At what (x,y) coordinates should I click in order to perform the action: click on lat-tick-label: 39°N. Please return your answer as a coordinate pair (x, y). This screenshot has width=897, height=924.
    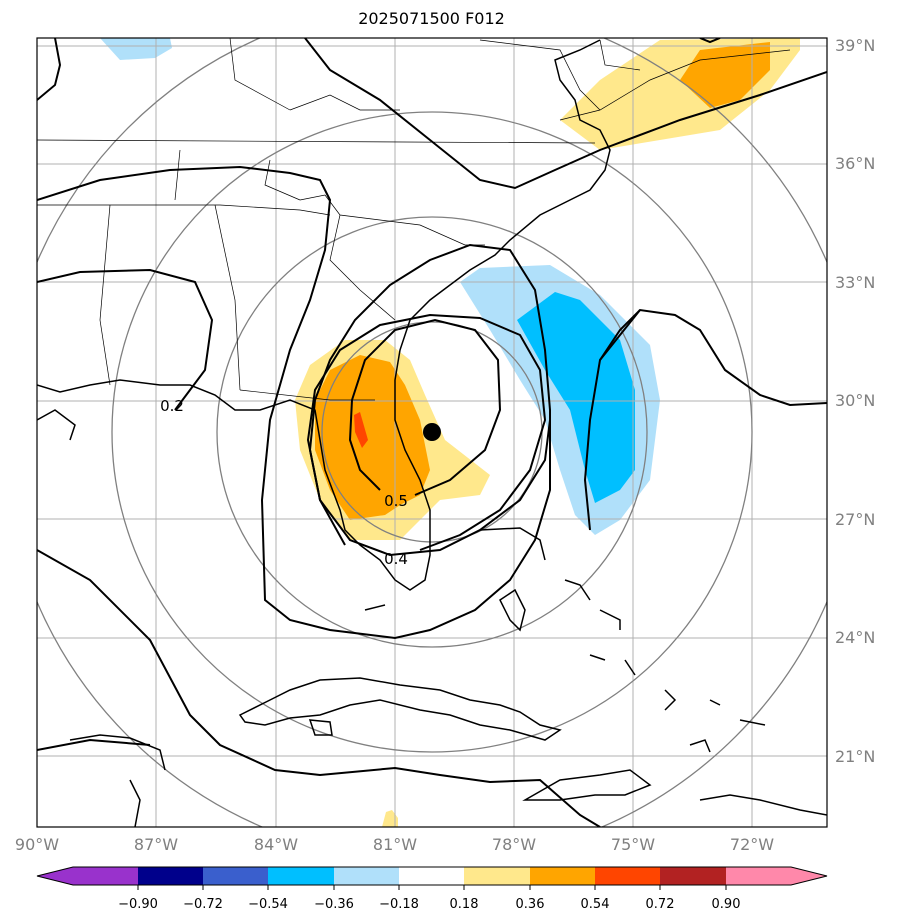
    Looking at the image, I should click on (855, 45).